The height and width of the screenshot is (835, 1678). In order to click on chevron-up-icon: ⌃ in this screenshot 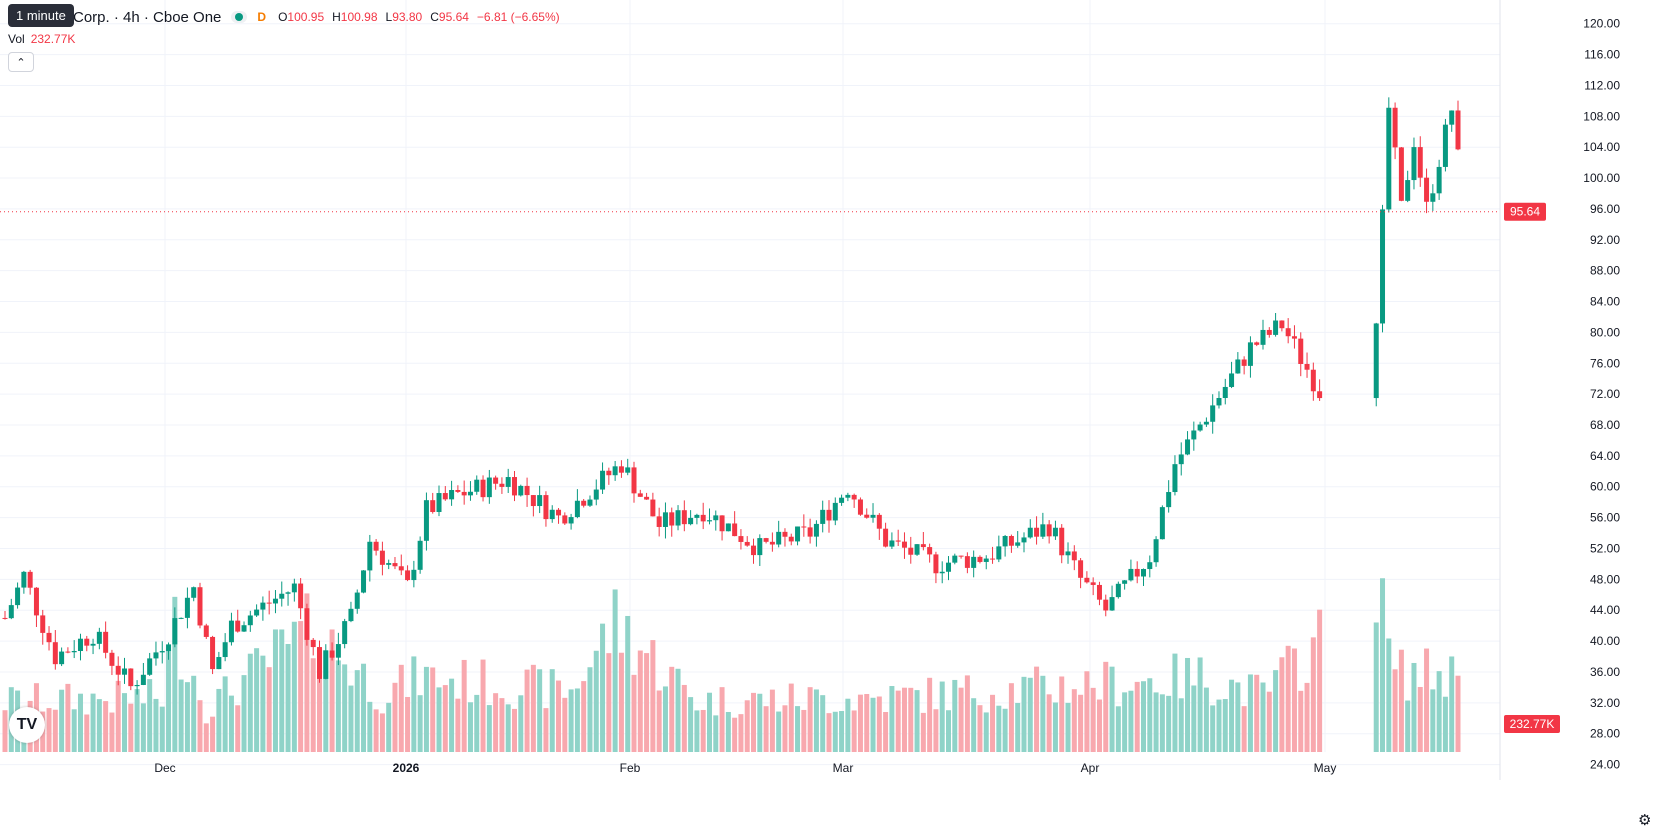, I will do `click(21, 62)`.